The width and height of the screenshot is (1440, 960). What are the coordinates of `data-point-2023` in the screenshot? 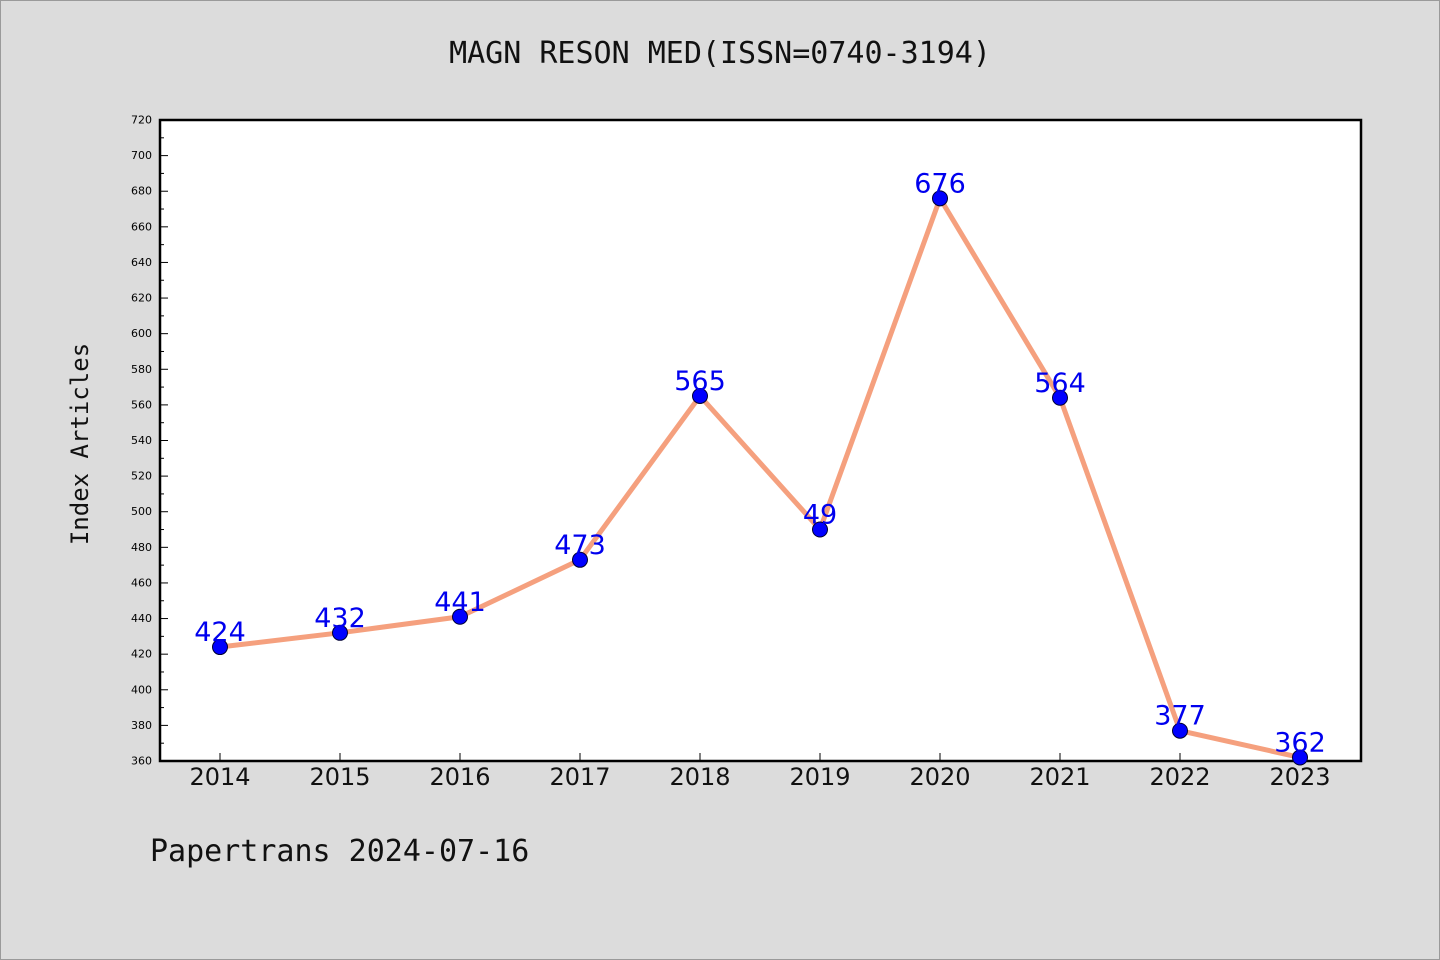 It's located at (1300, 757).